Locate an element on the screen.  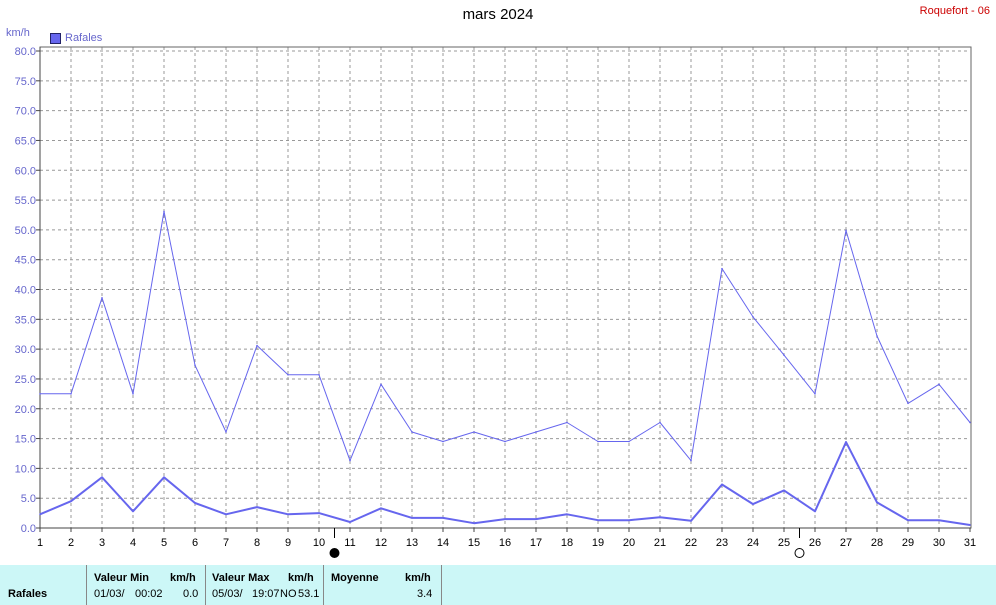
x-tick-label: 24 is located at coordinates (753, 543).